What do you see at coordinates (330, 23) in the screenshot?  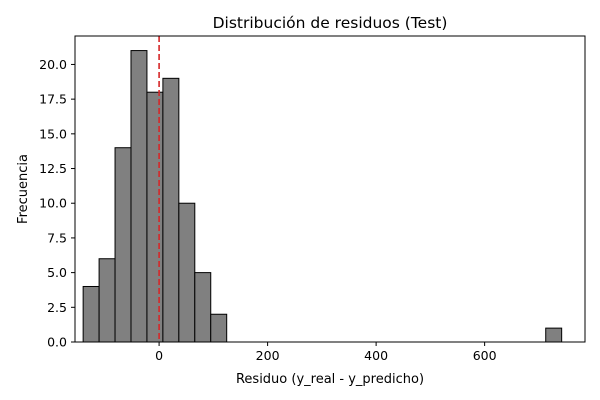 I see `chart-title: Distribución de residuos (Test)` at bounding box center [330, 23].